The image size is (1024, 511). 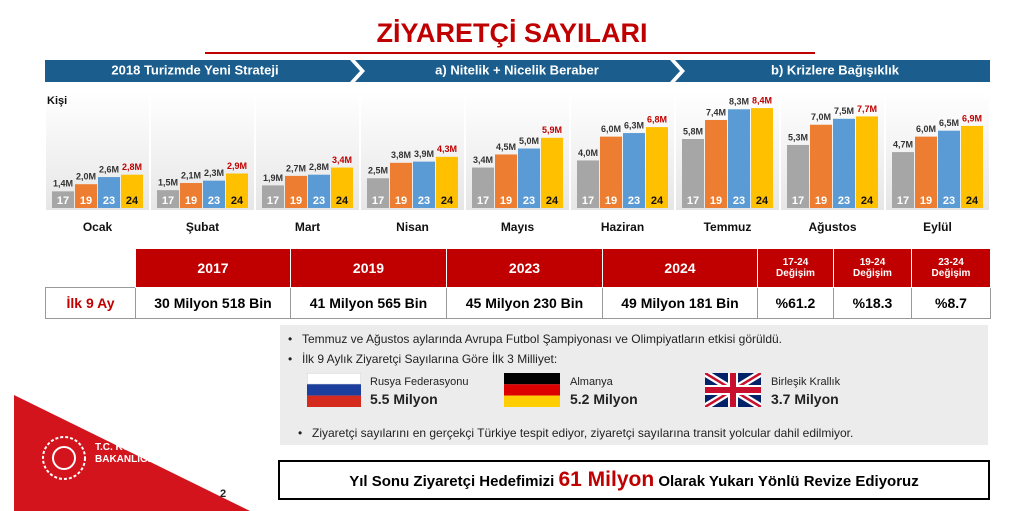 What do you see at coordinates (844, 111) in the screenshot?
I see `value-label: 7,5M` at bounding box center [844, 111].